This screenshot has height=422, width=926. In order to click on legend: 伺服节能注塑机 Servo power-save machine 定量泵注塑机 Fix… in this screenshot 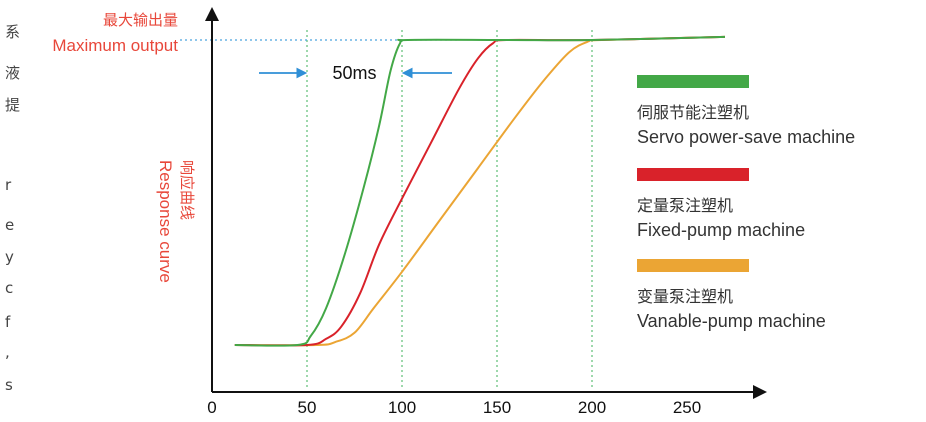, I will do `click(746, 203)`.